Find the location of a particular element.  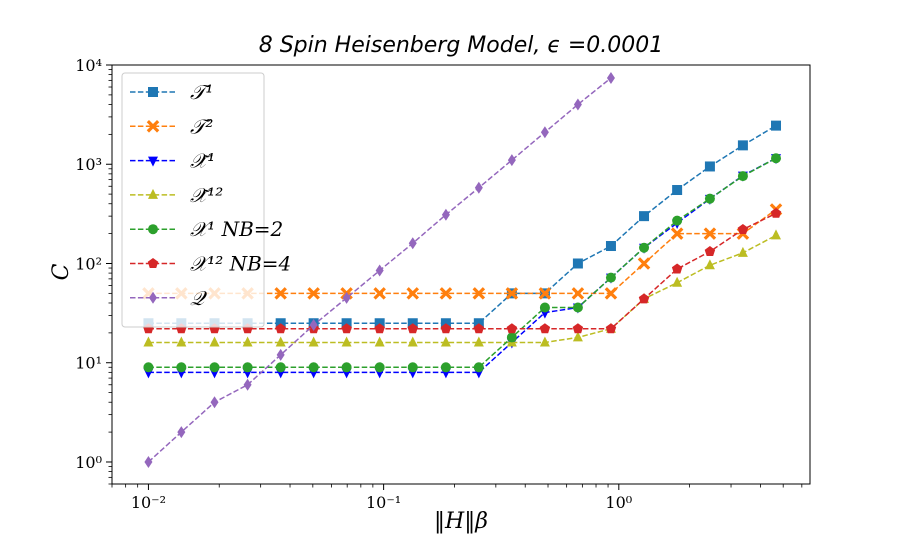

x-tick-label: 10⁰ is located at coordinates (618, 502).